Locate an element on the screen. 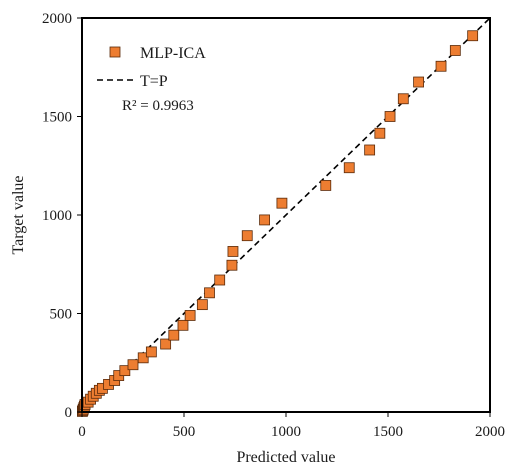 This screenshot has width=513, height=468. x-tick-label: 500 is located at coordinates (184, 432).